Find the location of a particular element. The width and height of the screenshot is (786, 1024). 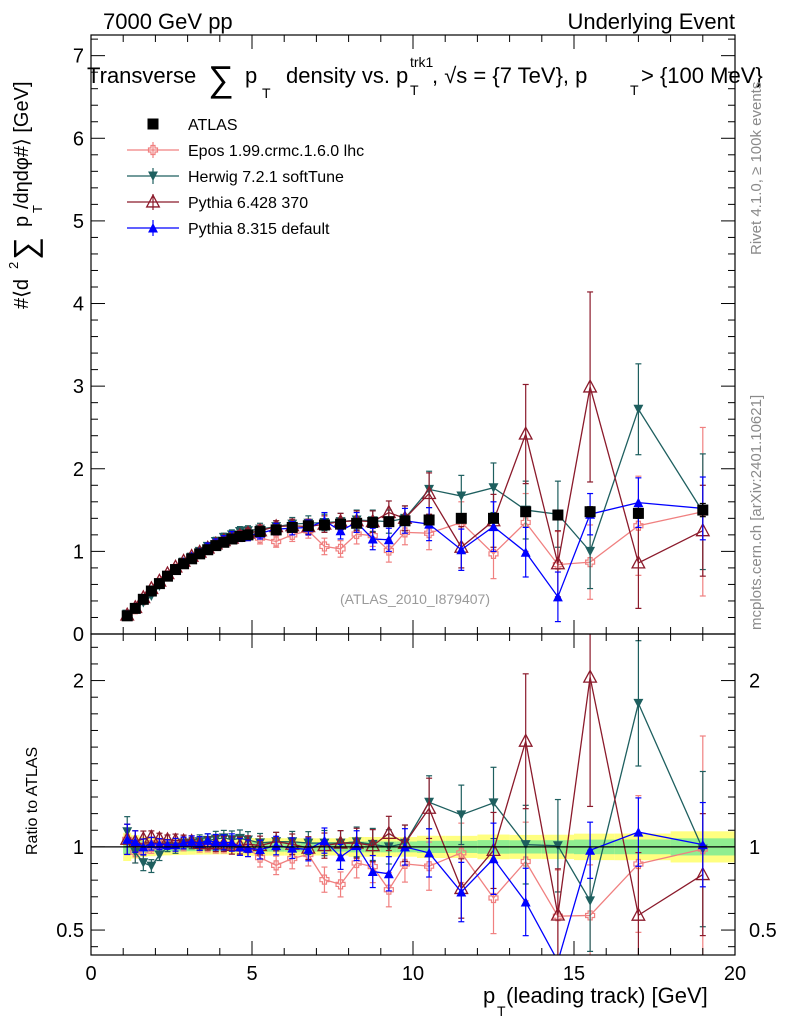

legend-label: Pythia 6.428 370 is located at coordinates (248, 203).